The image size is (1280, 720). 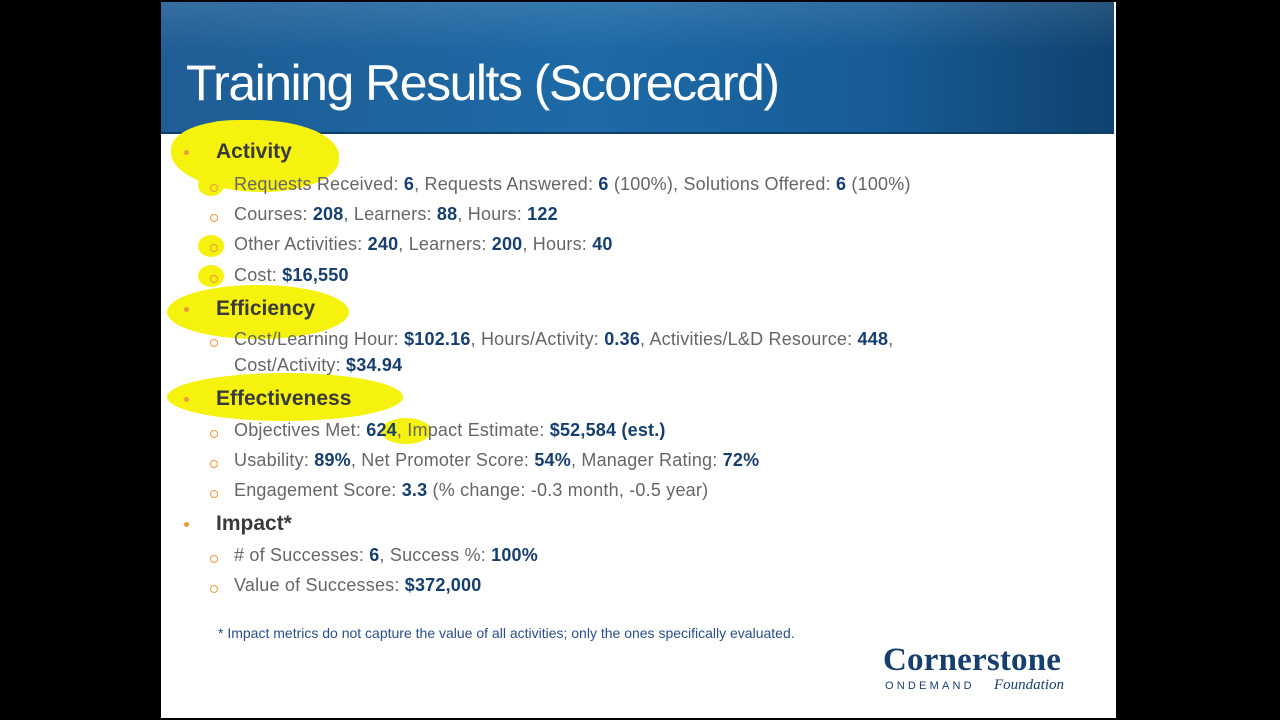 I want to click on highlight-efficiency, so click(x=258, y=312).